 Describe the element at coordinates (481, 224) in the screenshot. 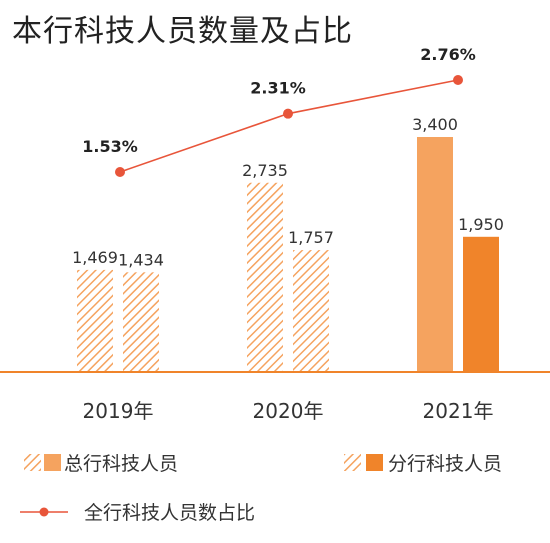

I see `bar-value-label: 1,950` at that location.